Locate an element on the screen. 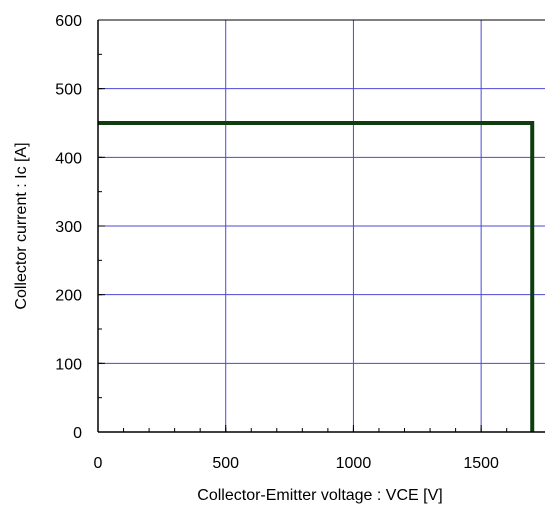  y-tick-label: 200 is located at coordinates (68, 296).